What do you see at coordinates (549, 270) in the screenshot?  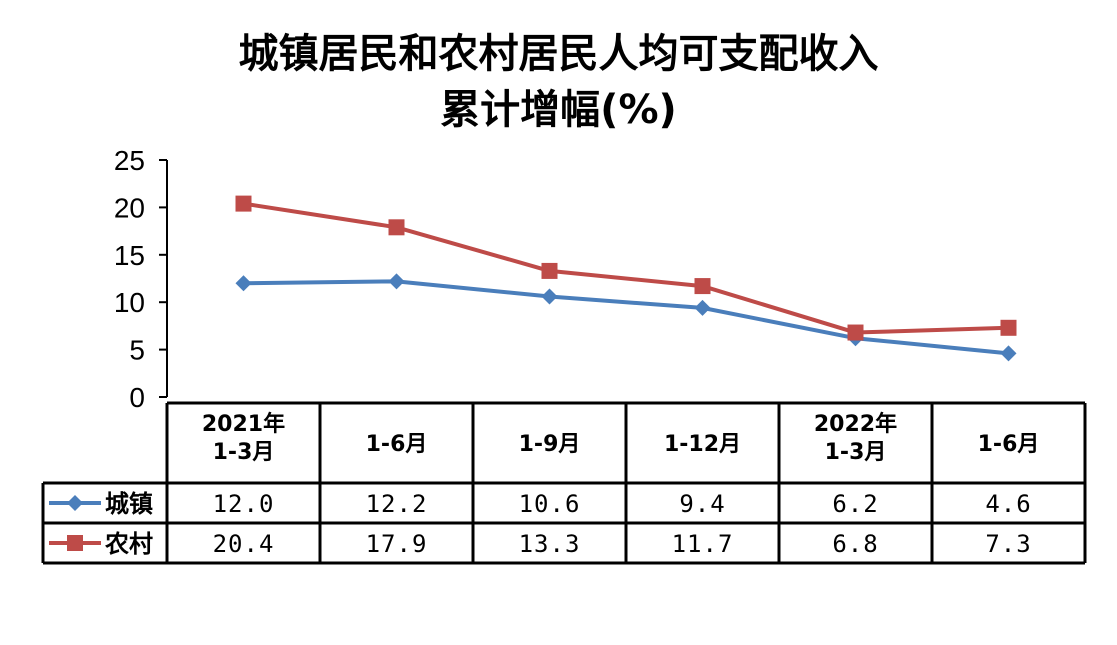 I see `point-农村-2` at bounding box center [549, 270].